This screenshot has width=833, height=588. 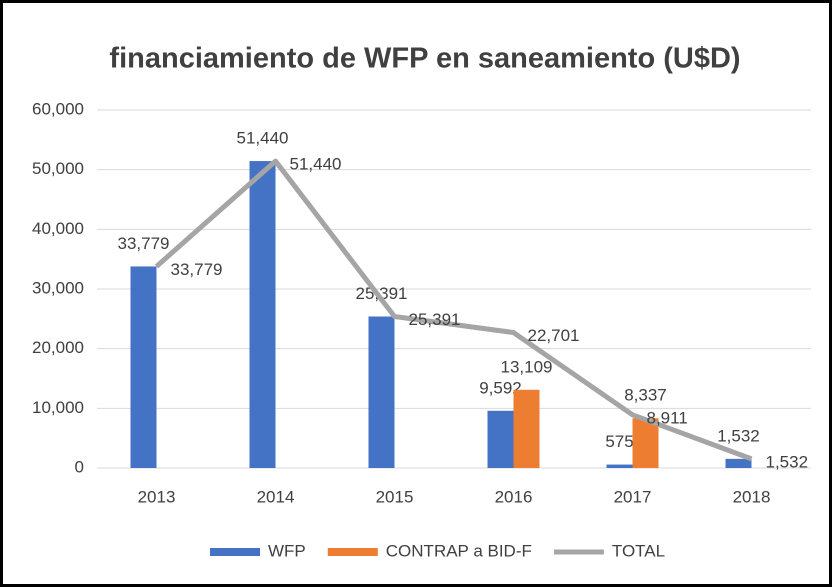 I want to click on data-label: 575, so click(x=619, y=441).